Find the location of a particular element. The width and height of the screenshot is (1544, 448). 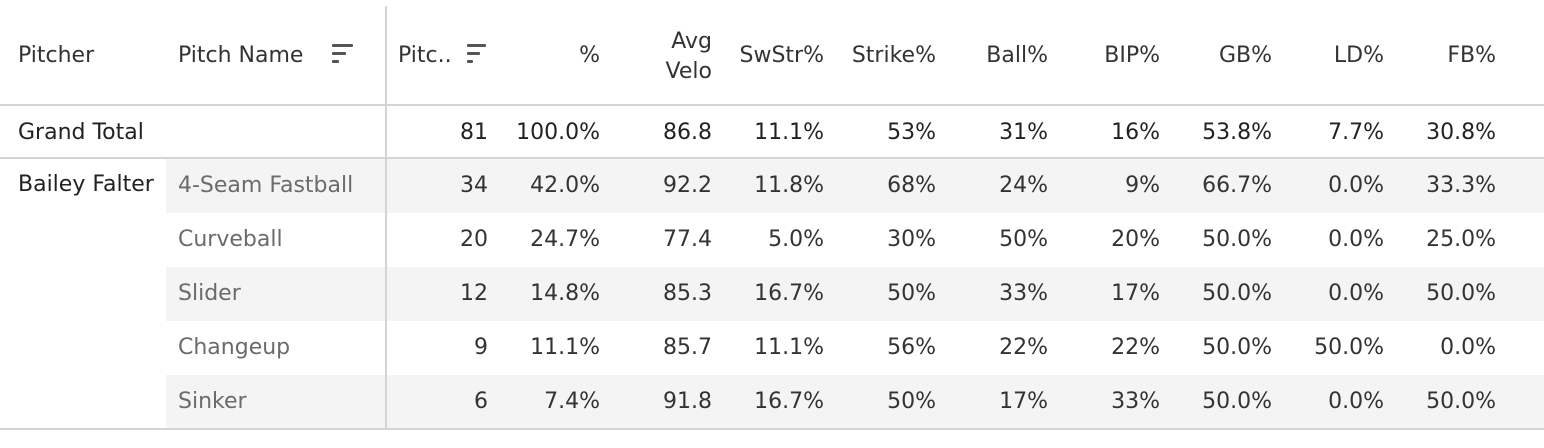

pct-cell: 14.8% is located at coordinates (565, 293).